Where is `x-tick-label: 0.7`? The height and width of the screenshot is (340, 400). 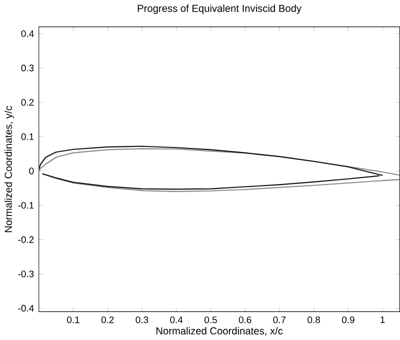
x-tick-label: 0.7 is located at coordinates (279, 320).